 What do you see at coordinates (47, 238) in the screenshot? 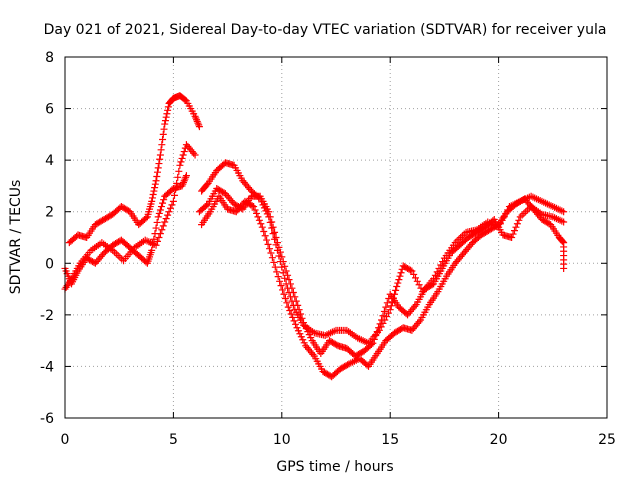
I see `y-tick-labels: -6 -4 -2 0 2 4 6 8` at bounding box center [47, 238].